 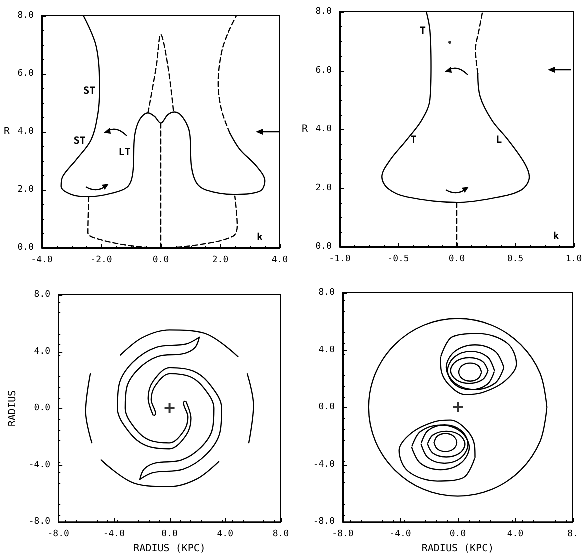 I want to click on annotation: LT, so click(x=124, y=153).